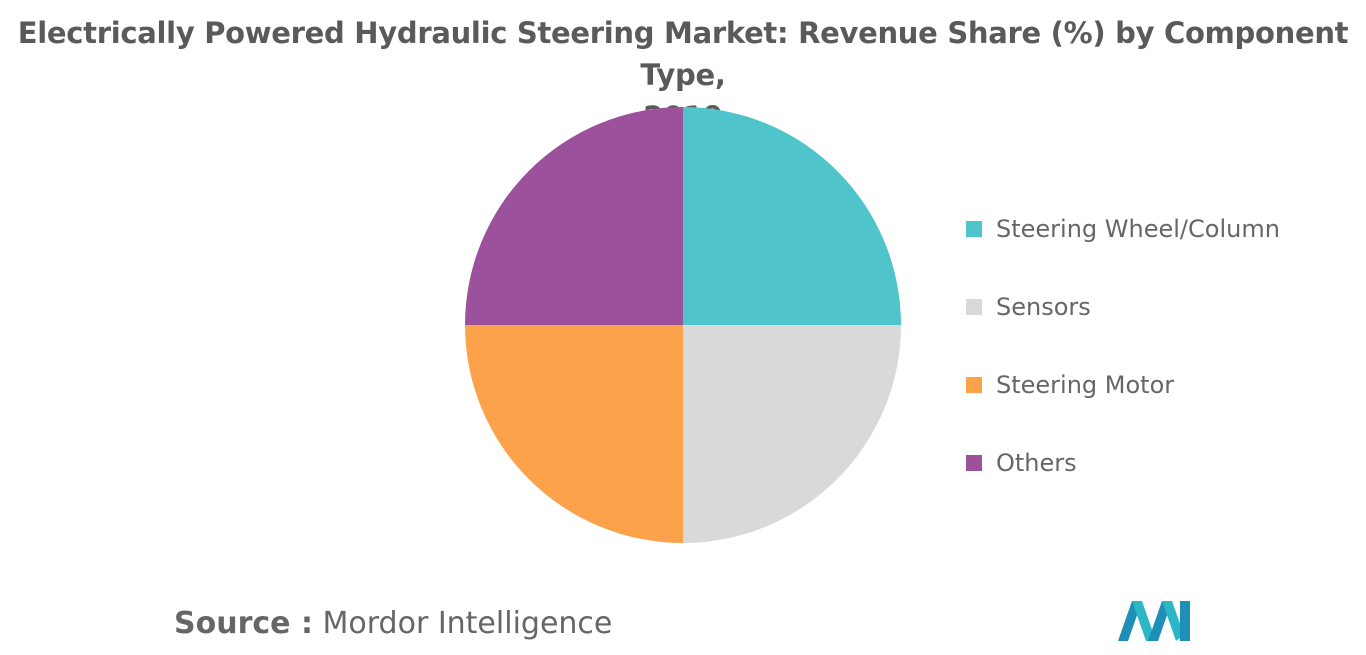 The height and width of the screenshot is (655, 1366). I want to click on legend-item-steering-motor: Steering Motor, so click(1123, 385).